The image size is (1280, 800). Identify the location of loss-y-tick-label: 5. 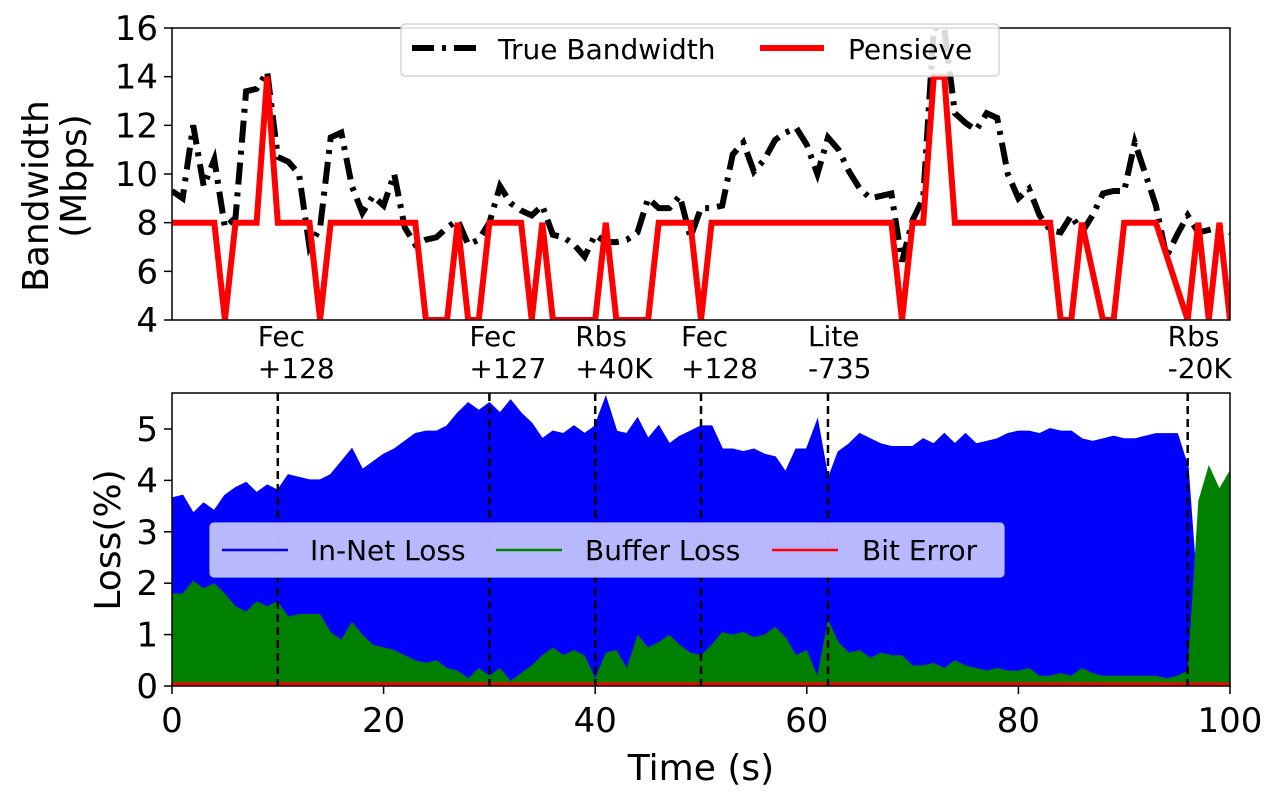
(147, 430).